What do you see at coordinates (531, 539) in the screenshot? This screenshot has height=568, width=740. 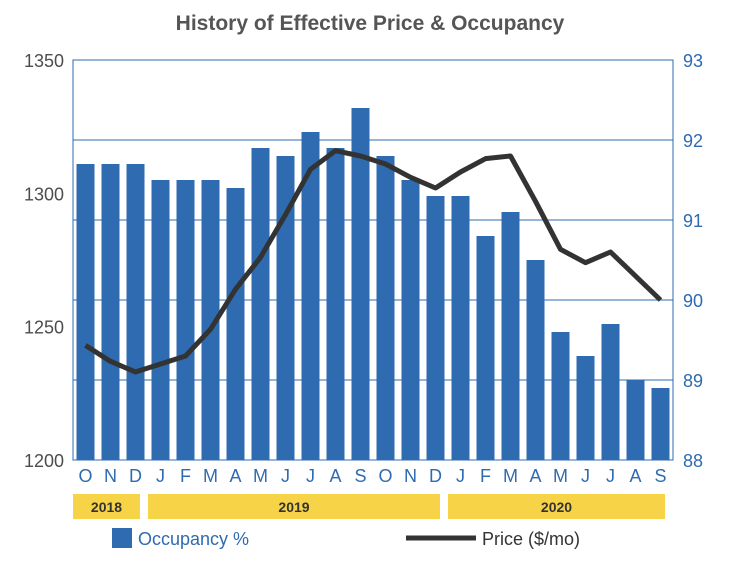 I see `legend-label-price: Price ($/mo)` at bounding box center [531, 539].